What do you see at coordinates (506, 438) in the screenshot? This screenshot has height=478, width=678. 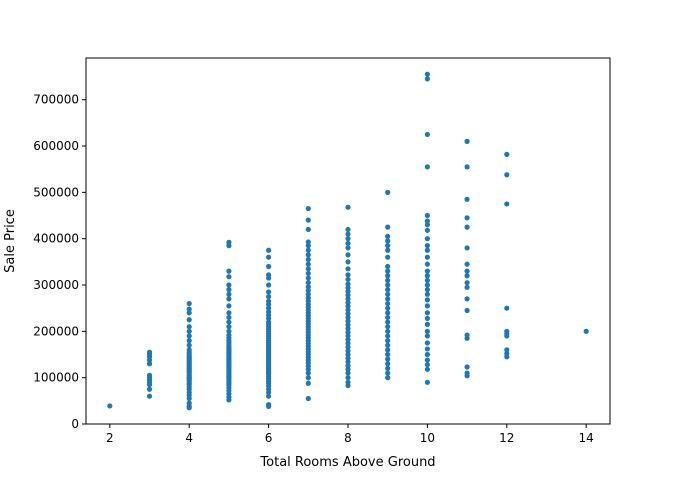 I see `x-tick-label: 12` at bounding box center [506, 438].